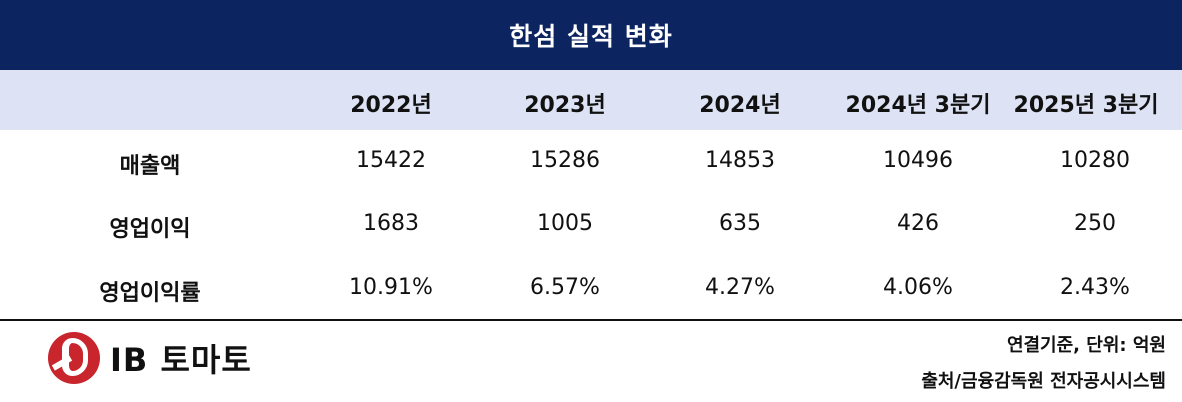 Image resolution: width=1182 pixels, height=402 pixels. I want to click on column-header: 2024년 3분기, so click(918, 105).